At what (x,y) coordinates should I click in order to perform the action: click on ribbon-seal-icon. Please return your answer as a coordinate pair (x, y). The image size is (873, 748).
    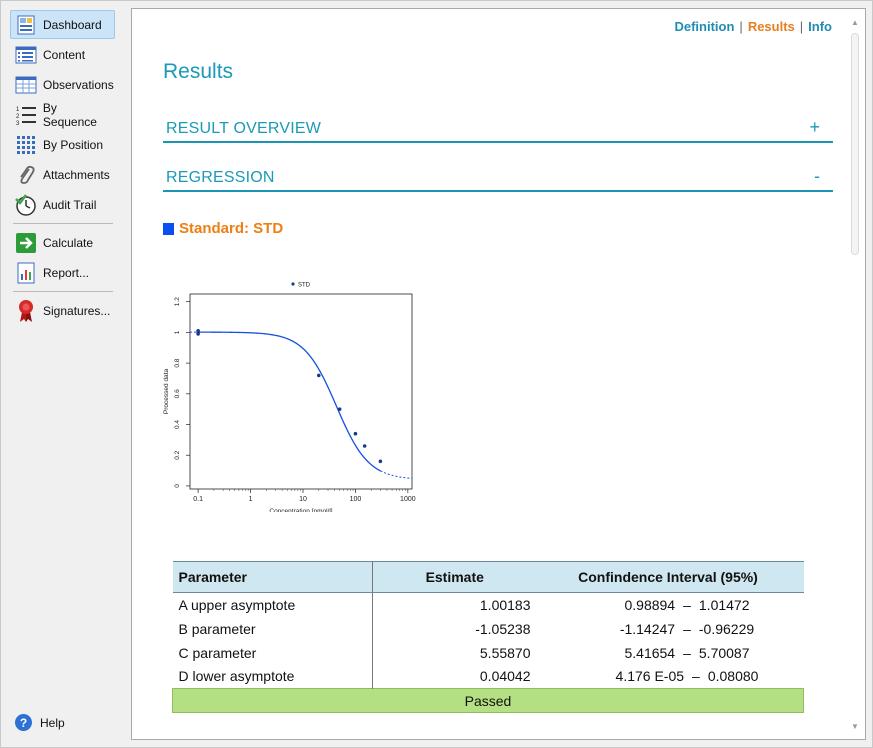
    Looking at the image, I should click on (26, 311).